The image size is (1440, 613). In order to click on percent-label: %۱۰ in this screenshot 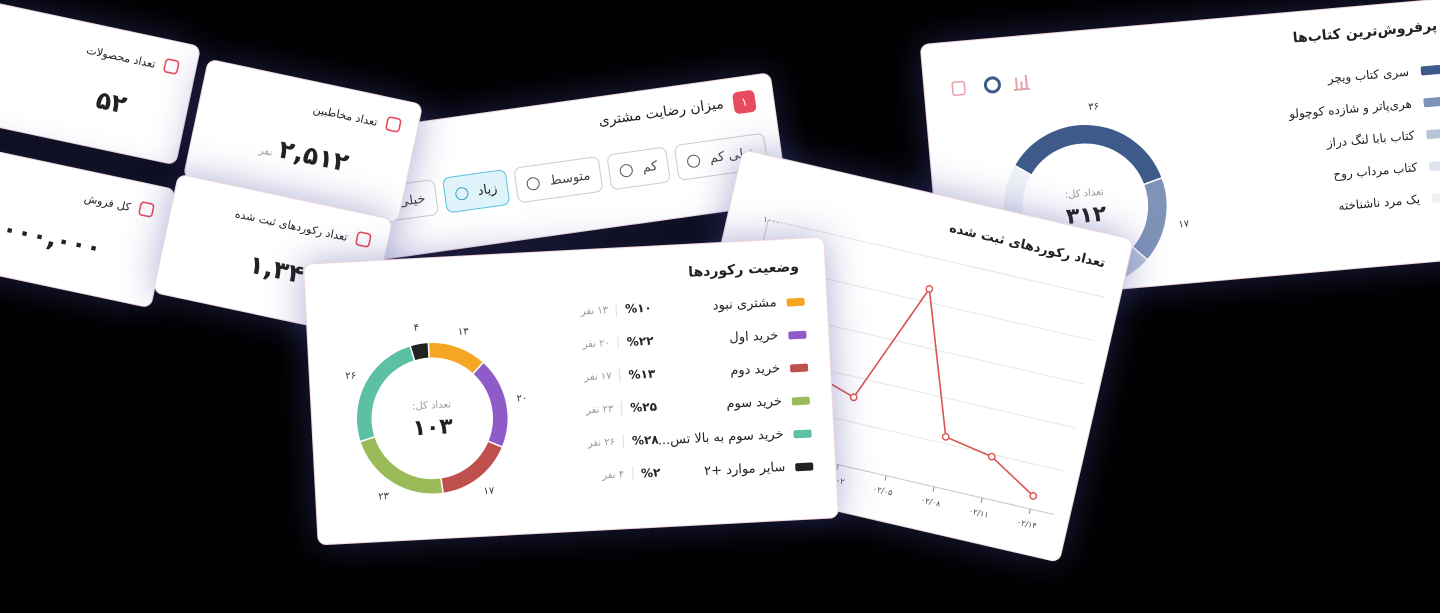, I will do `click(638, 308)`.